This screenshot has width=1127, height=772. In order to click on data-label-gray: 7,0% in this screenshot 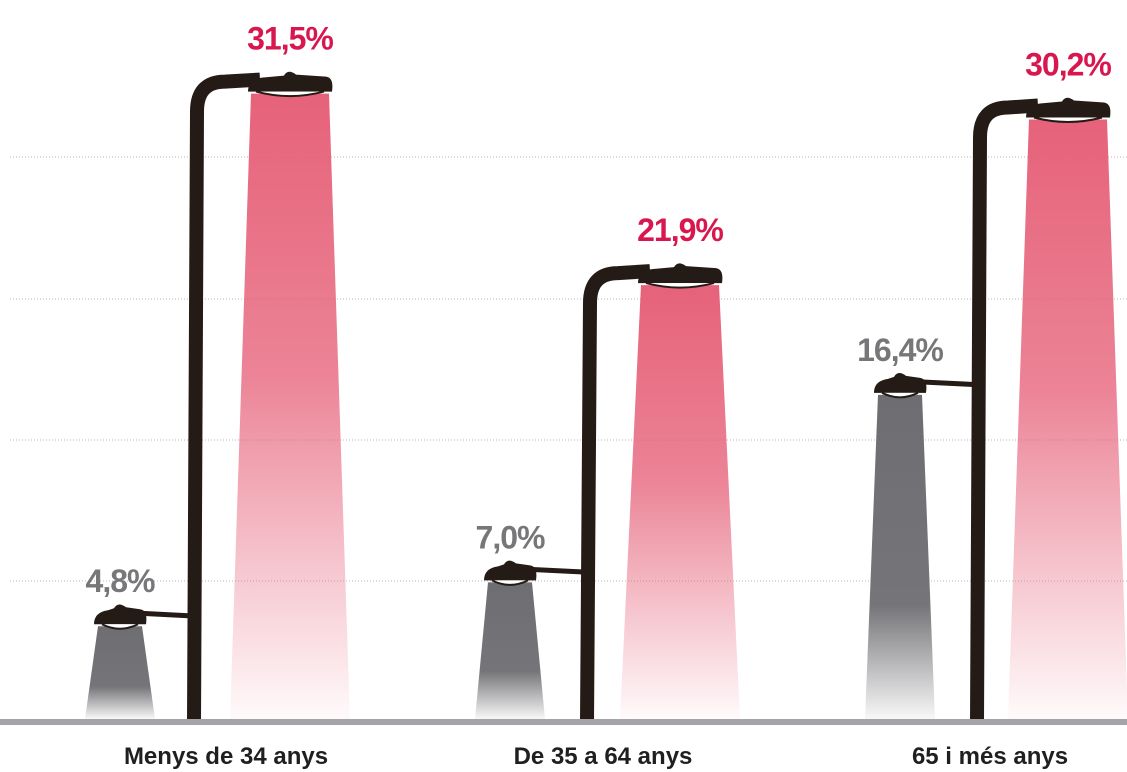, I will do `click(510, 537)`.